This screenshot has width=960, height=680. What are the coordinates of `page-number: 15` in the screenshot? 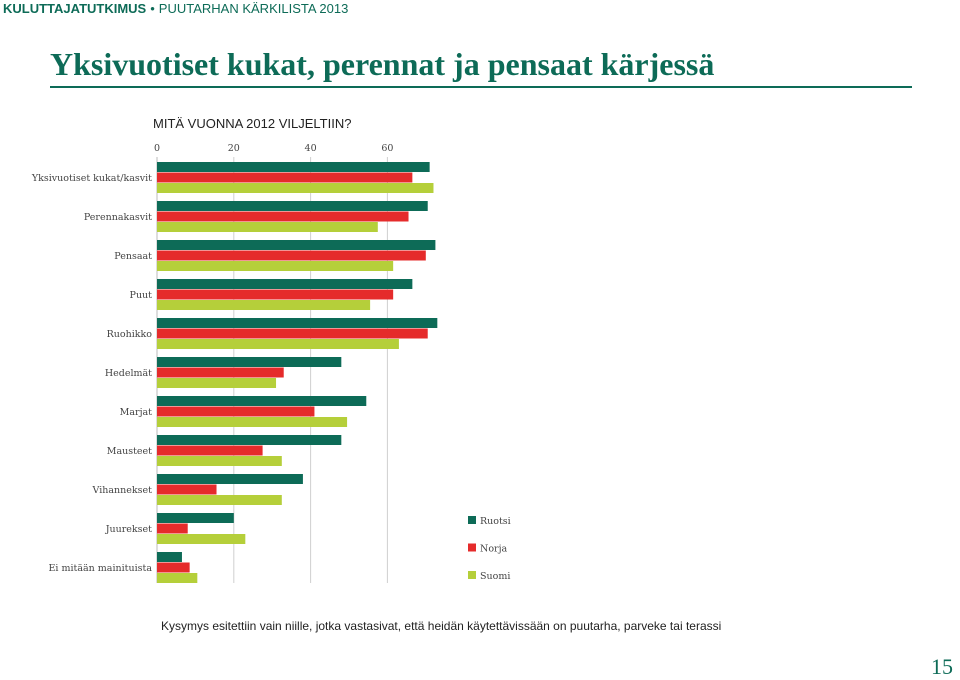 It's located at (942, 666).